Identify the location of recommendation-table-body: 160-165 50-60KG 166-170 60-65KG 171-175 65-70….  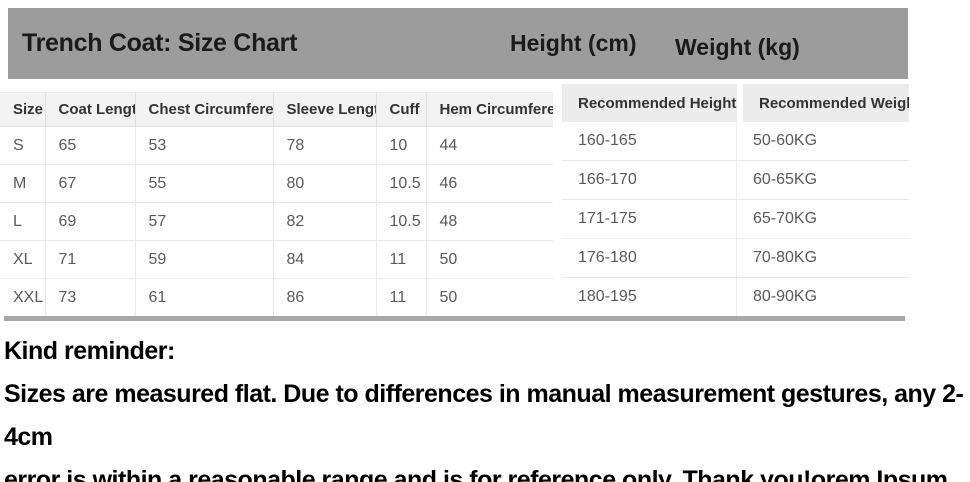
(735, 219).